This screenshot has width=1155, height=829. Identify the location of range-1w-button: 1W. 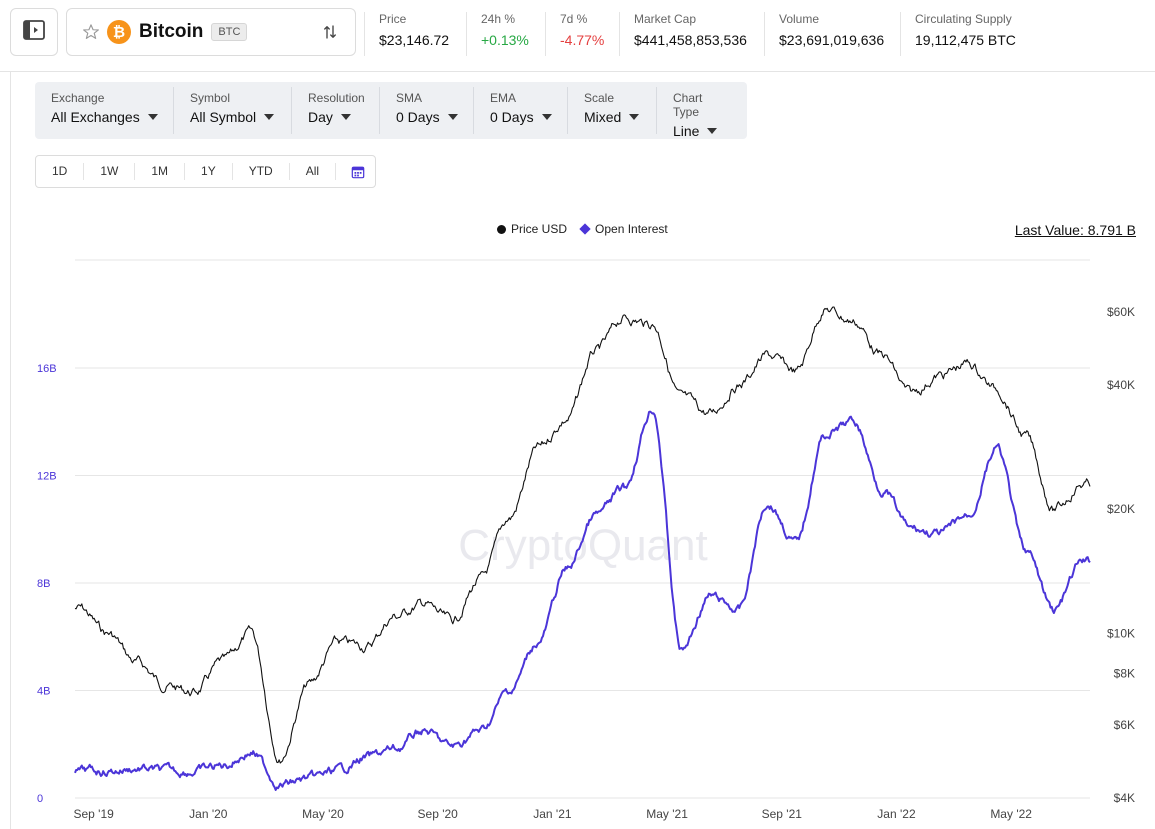
(110, 171).